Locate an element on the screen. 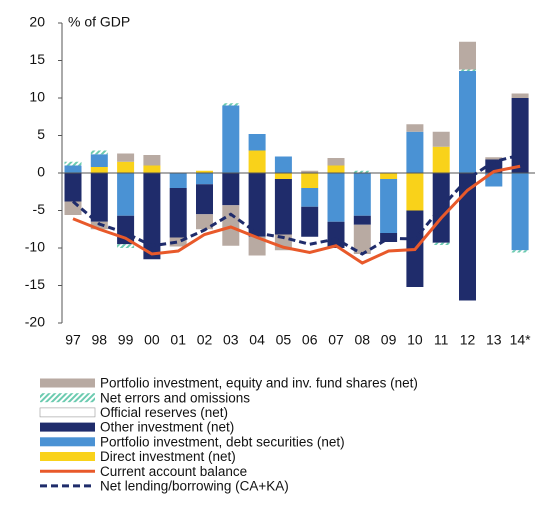 The image size is (538, 520). x-tick-label: 01 is located at coordinates (178, 340).